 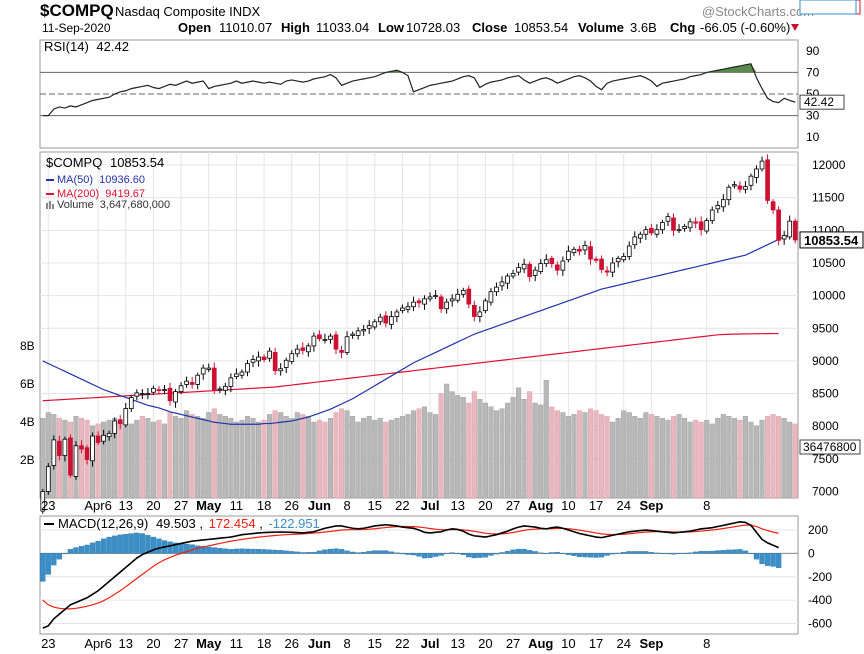 What do you see at coordinates (232, 523) in the screenshot?
I see `macd-signal-value: 172.454` at bounding box center [232, 523].